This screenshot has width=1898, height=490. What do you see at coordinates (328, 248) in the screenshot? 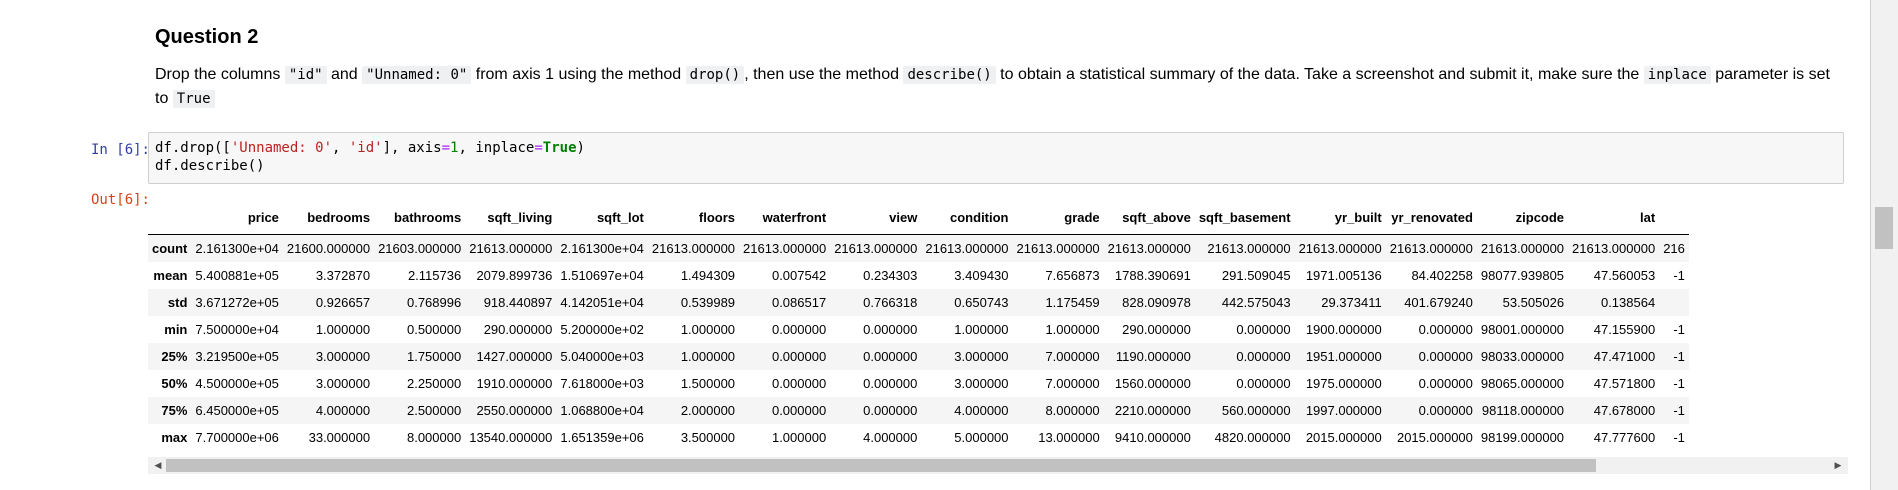
I see `table-cell: 21600.000000` at bounding box center [328, 248].